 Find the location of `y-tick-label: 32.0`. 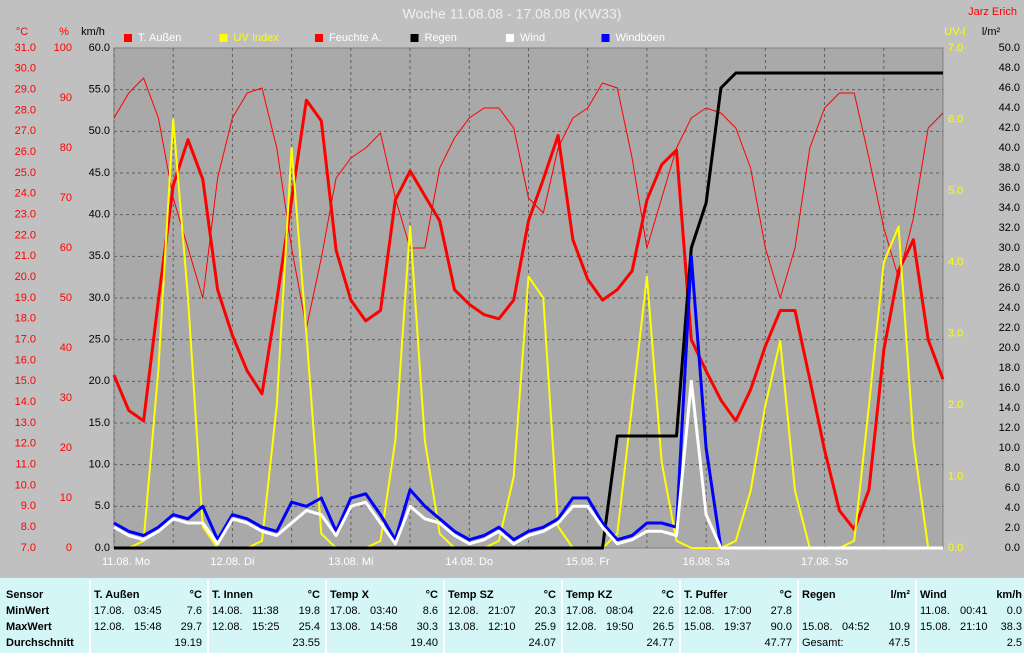

y-tick-label: 32.0 is located at coordinates (1009, 228).